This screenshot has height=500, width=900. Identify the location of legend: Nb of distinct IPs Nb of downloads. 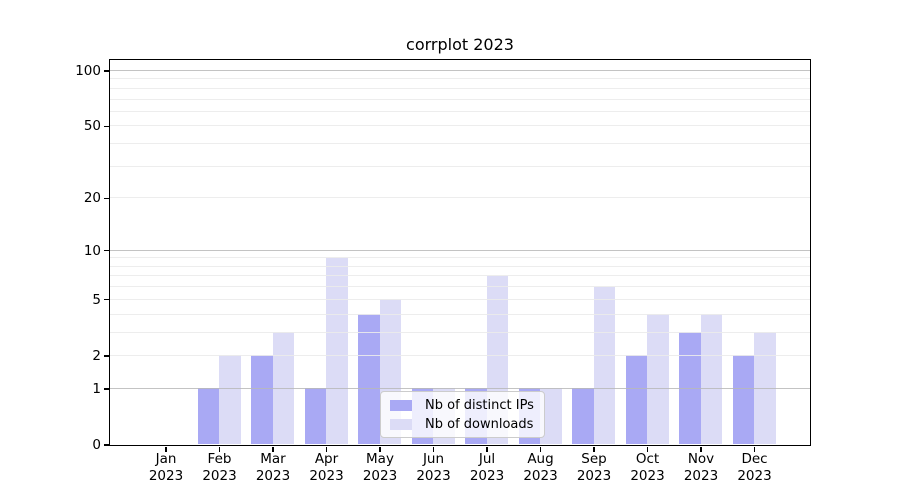
(462, 414).